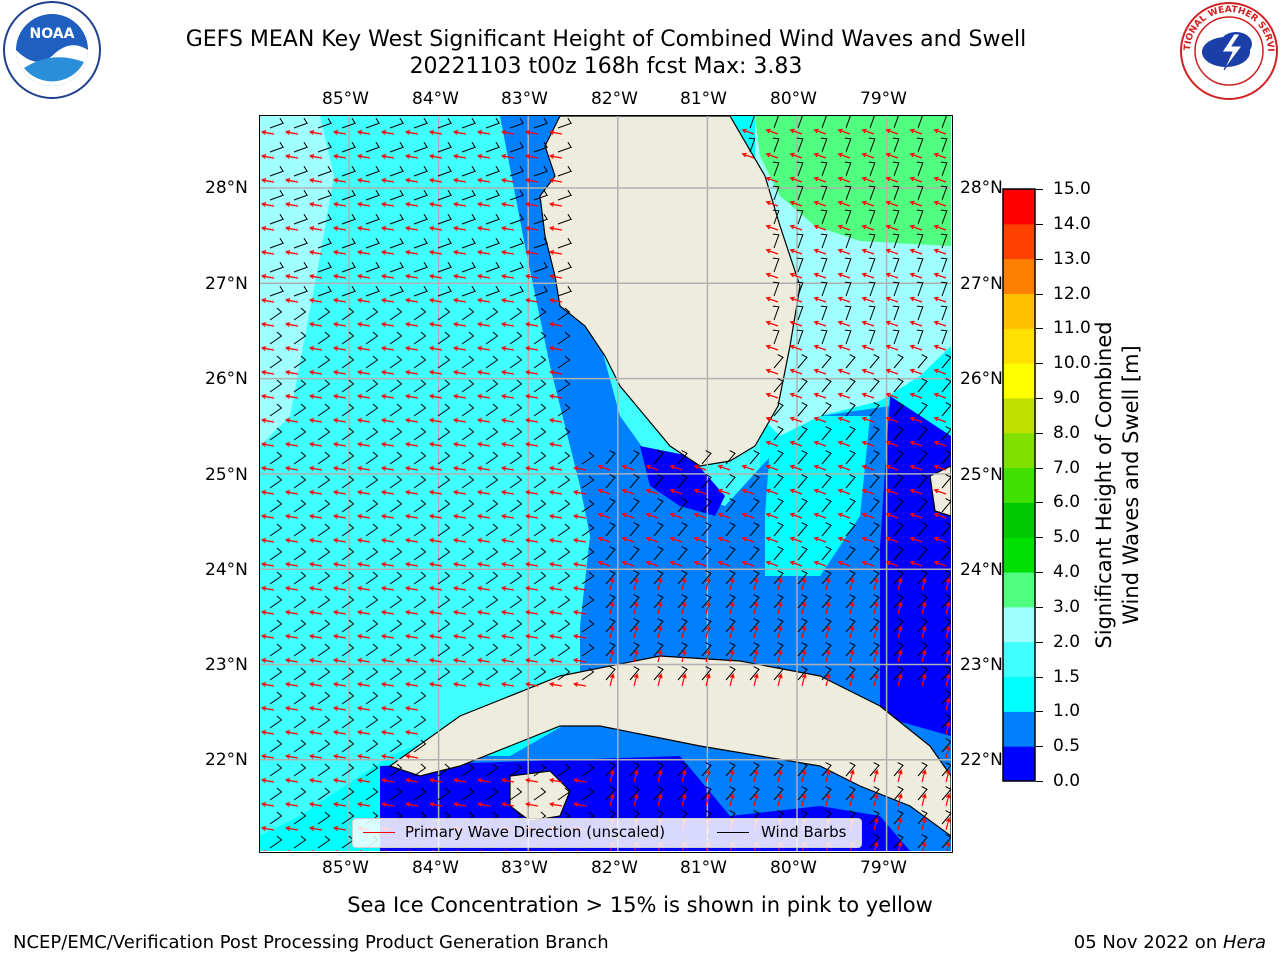 The image size is (1280, 960). I want to click on lat-label-left: 23°N, so click(226, 665).